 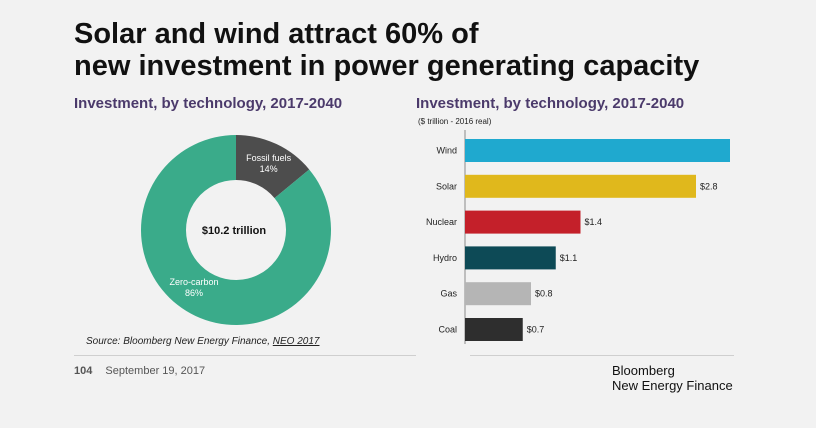 I want to click on source-link: NEO 2017, so click(x=296, y=341).